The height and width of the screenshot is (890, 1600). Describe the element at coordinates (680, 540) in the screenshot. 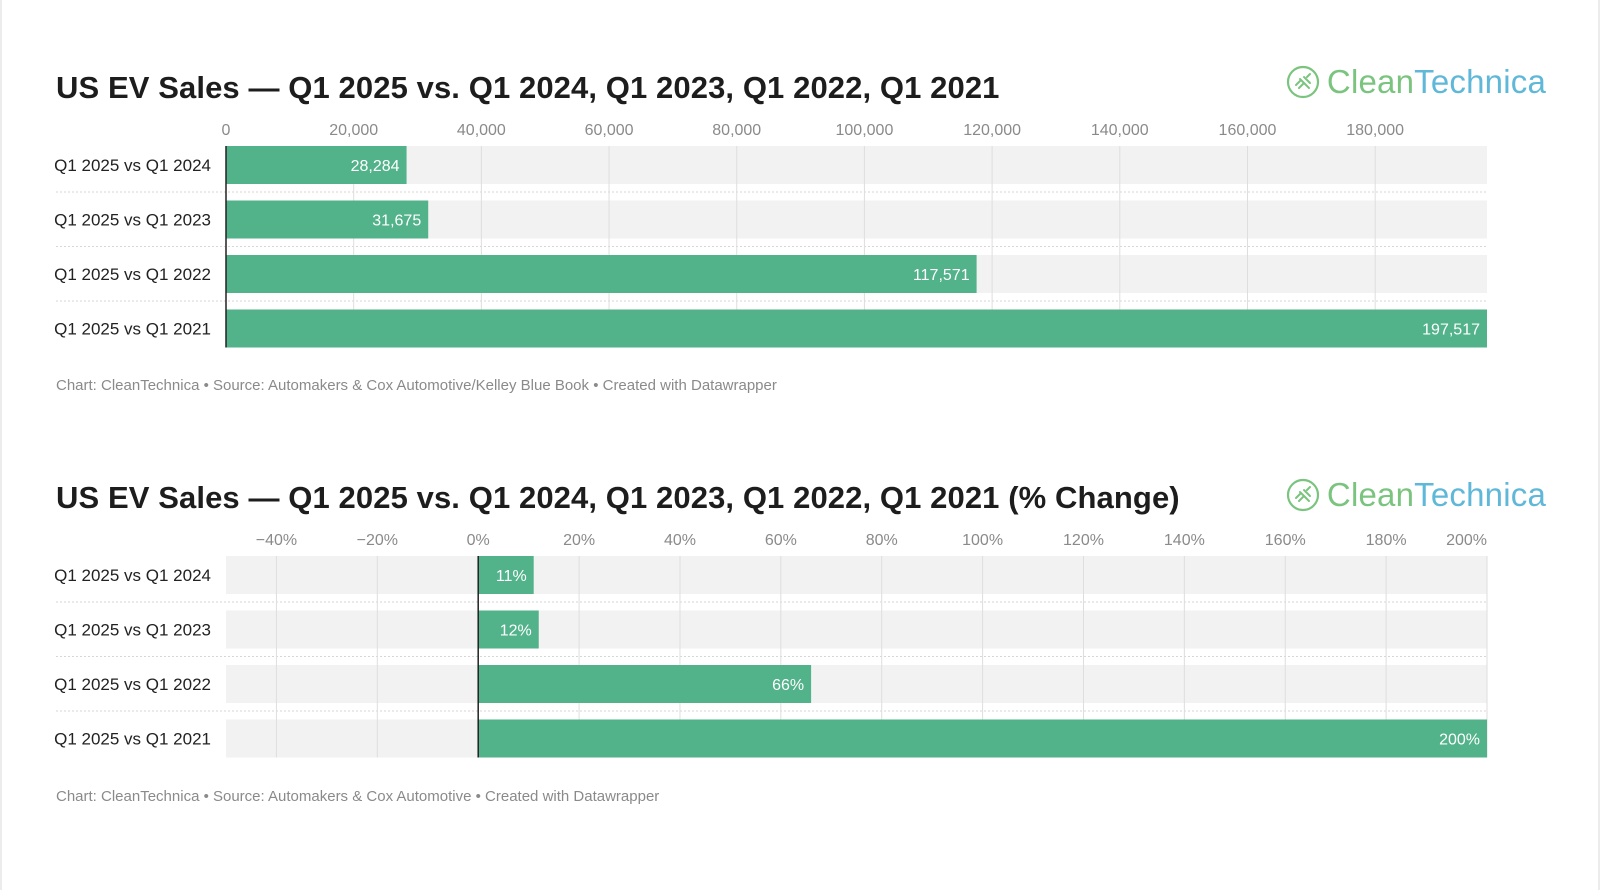

I see `x-tick-label: 40%` at that location.